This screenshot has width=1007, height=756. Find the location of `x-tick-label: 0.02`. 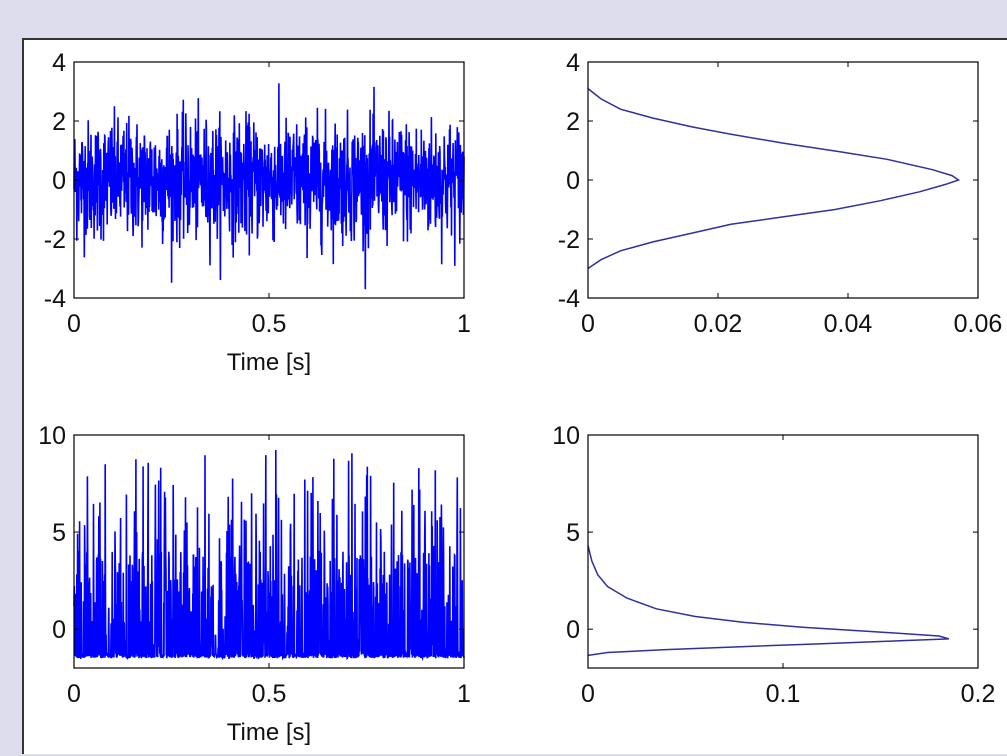

x-tick-label: 0.02 is located at coordinates (718, 324).